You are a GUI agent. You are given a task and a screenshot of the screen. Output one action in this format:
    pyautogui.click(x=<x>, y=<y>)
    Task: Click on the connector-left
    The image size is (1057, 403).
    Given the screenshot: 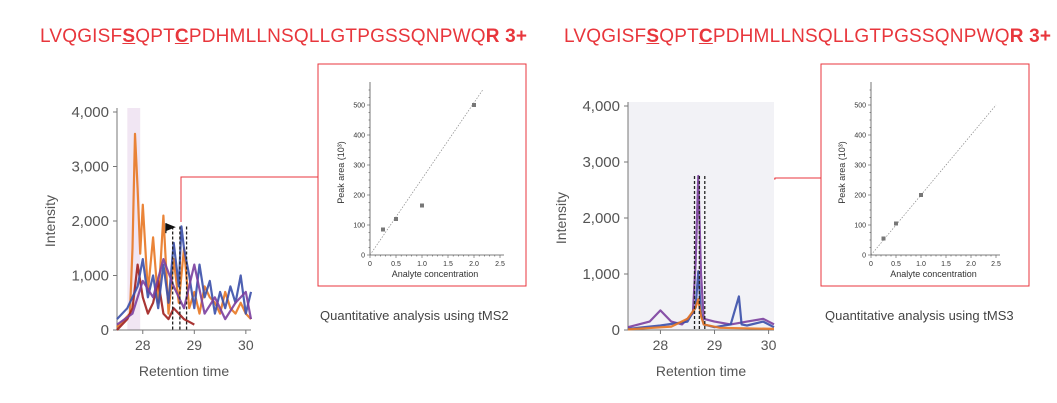 What is the action you would take?
    pyautogui.click(x=249, y=199)
    